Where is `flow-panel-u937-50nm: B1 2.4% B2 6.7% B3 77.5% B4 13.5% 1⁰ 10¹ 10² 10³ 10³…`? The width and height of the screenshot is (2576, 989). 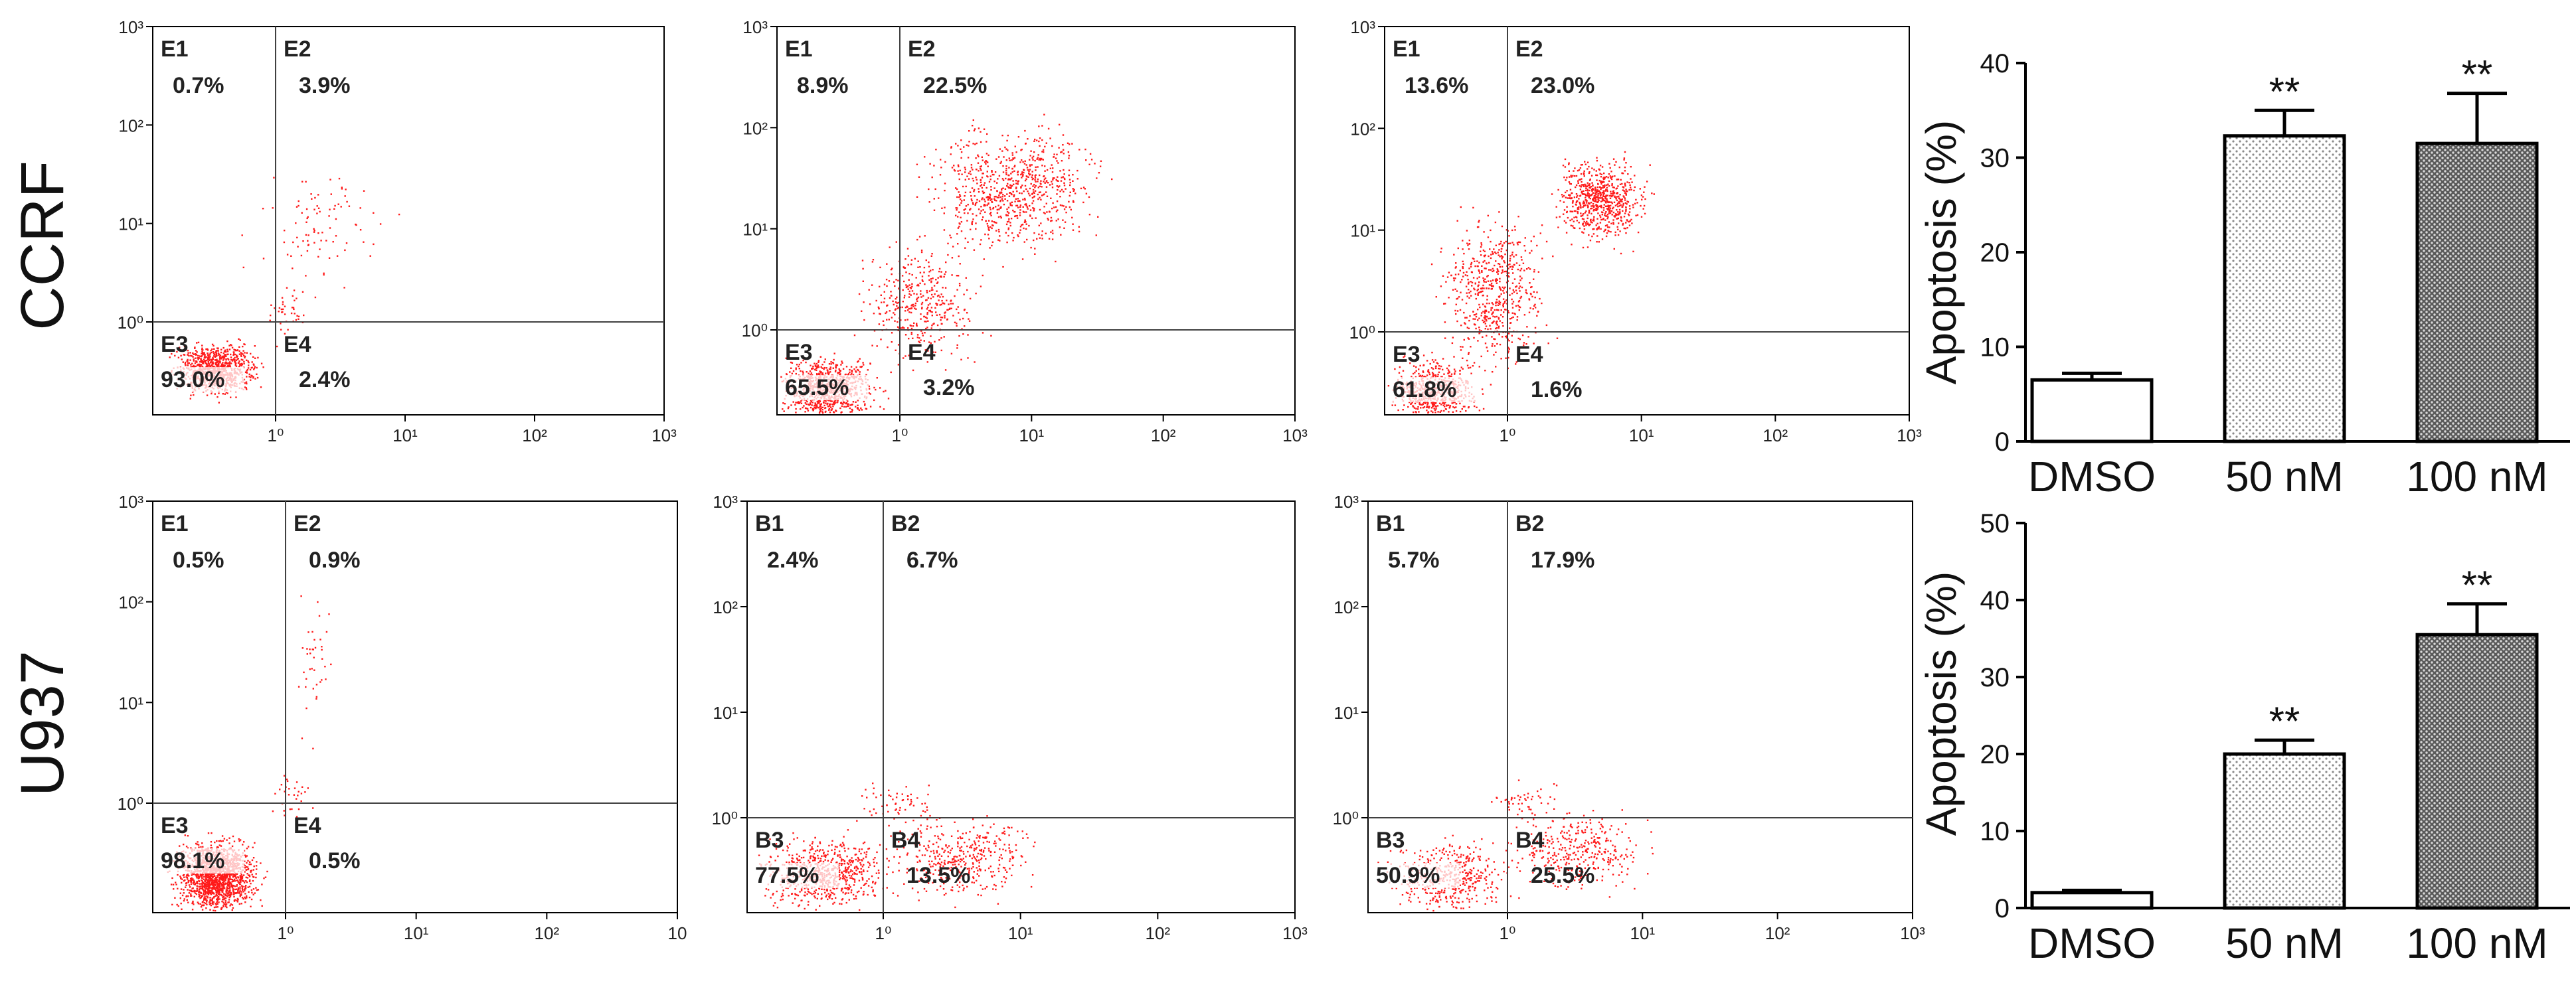 flow-panel-u937-50nm: B1 2.4% B2 6.7% B3 77.5% B4 13.5% 1⁰ 10¹ 10² 10³ 10³… is located at coordinates (1010, 717).